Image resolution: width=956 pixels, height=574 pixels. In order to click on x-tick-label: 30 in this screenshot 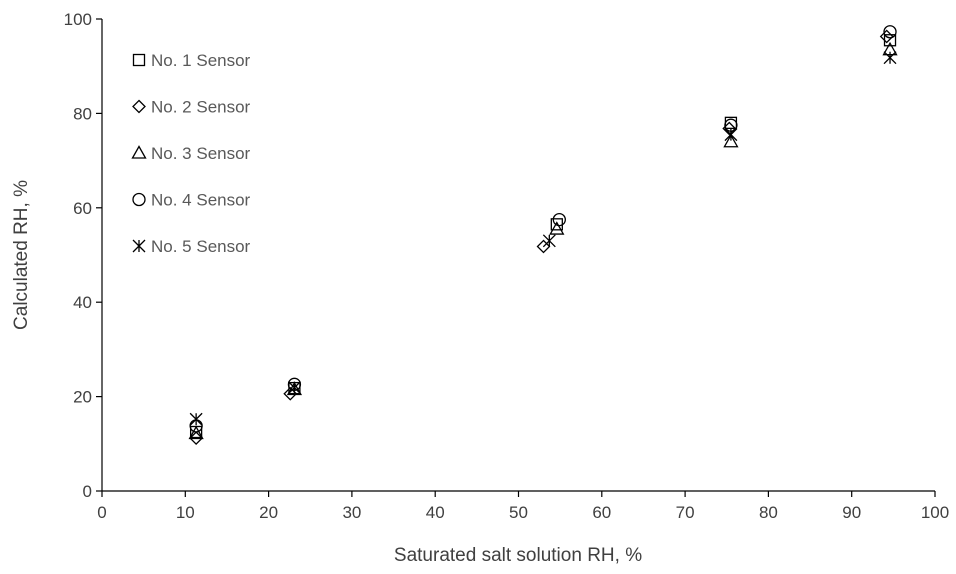, I will do `click(351, 512)`.